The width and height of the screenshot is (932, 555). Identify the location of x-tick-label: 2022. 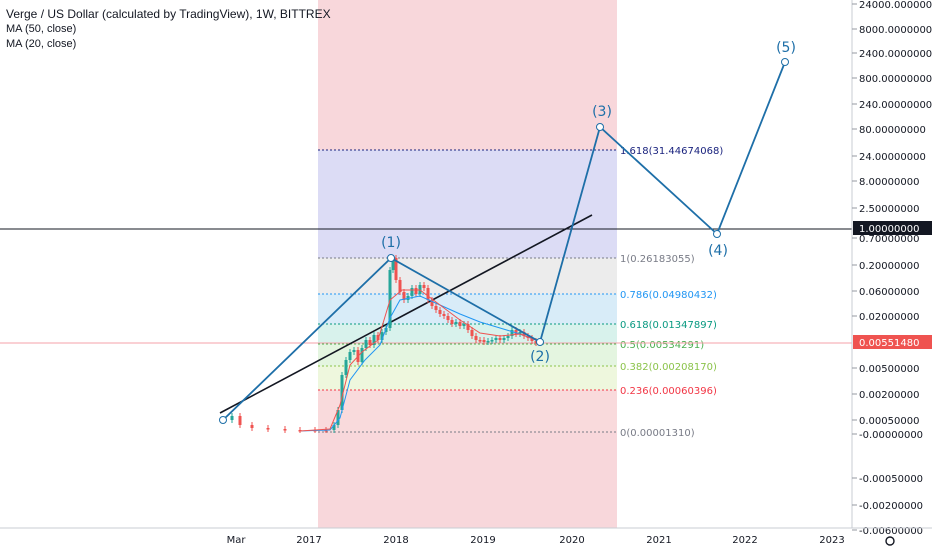
(744, 540).